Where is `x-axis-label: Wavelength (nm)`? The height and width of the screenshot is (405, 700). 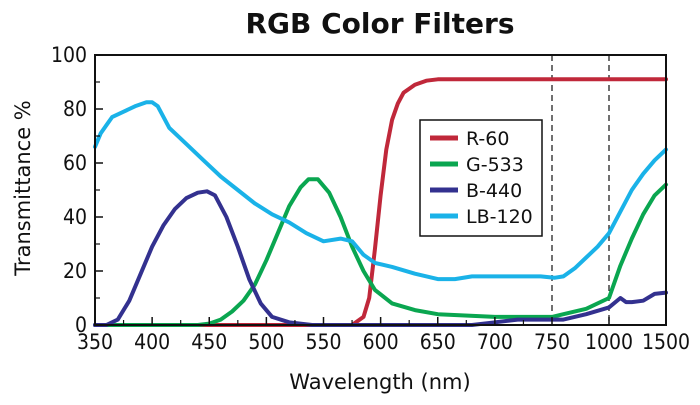
x-axis-label: Wavelength (nm) is located at coordinates (379, 382).